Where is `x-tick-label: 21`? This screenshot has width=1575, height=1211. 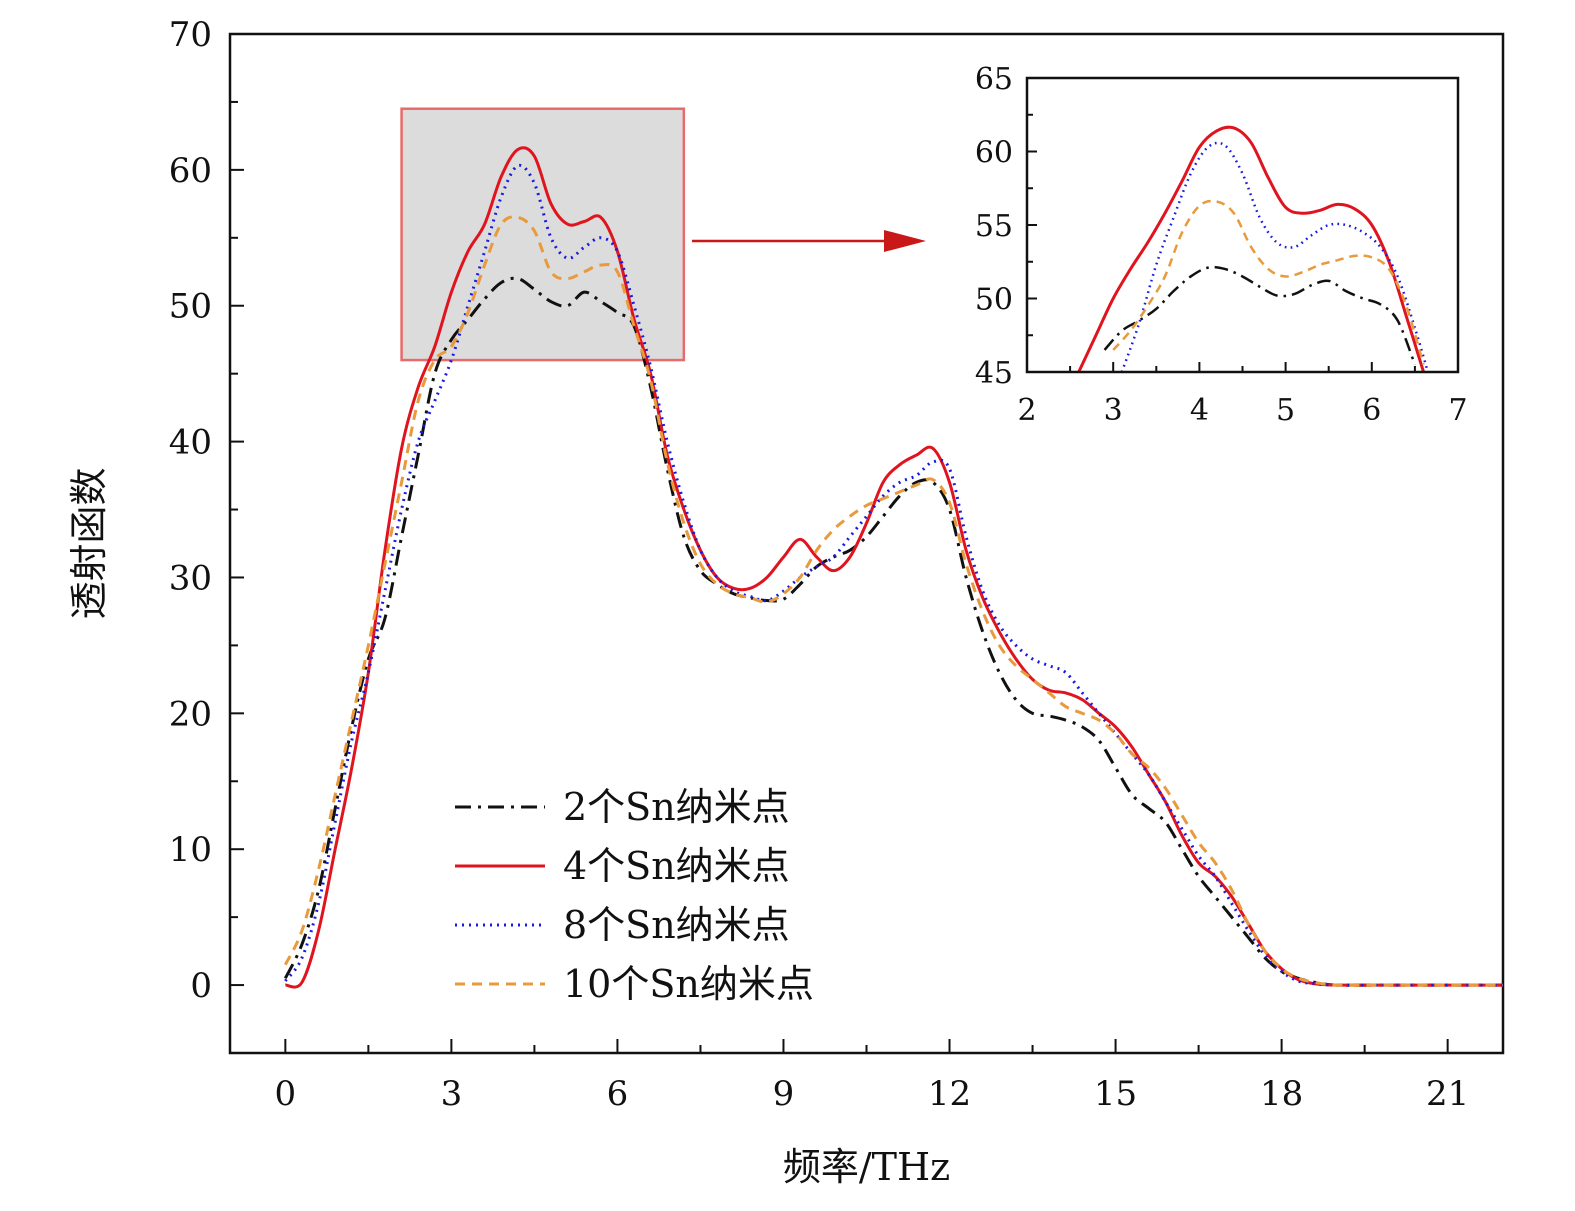 x-tick-label: 21 is located at coordinates (1447, 1094).